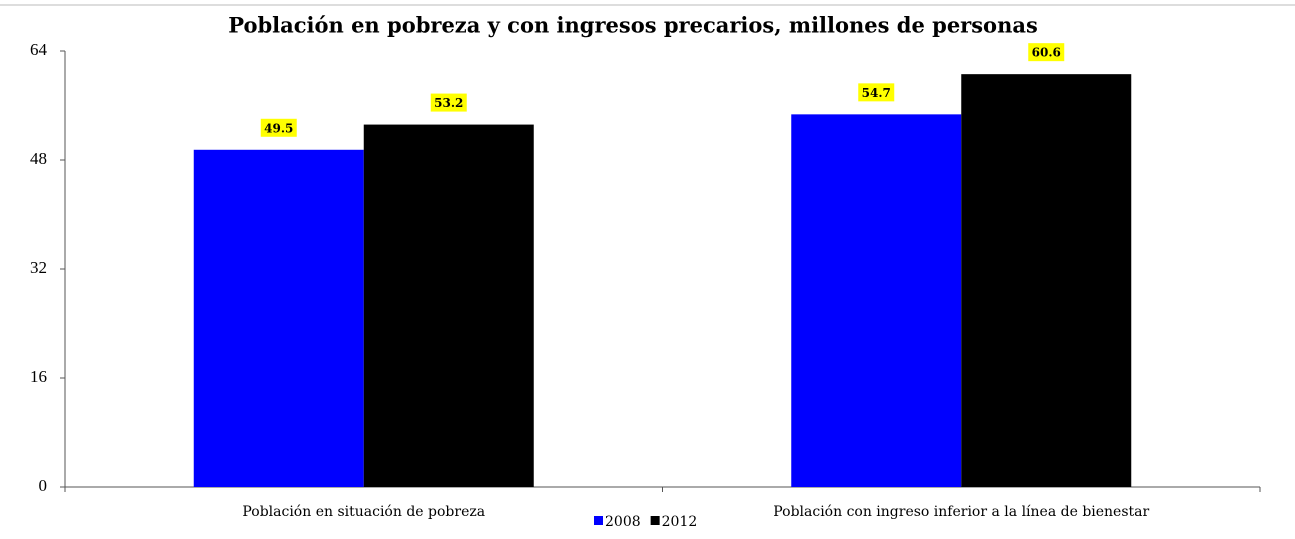 The width and height of the screenshot is (1295, 539). I want to click on y-tick-label: 0, so click(43, 485).